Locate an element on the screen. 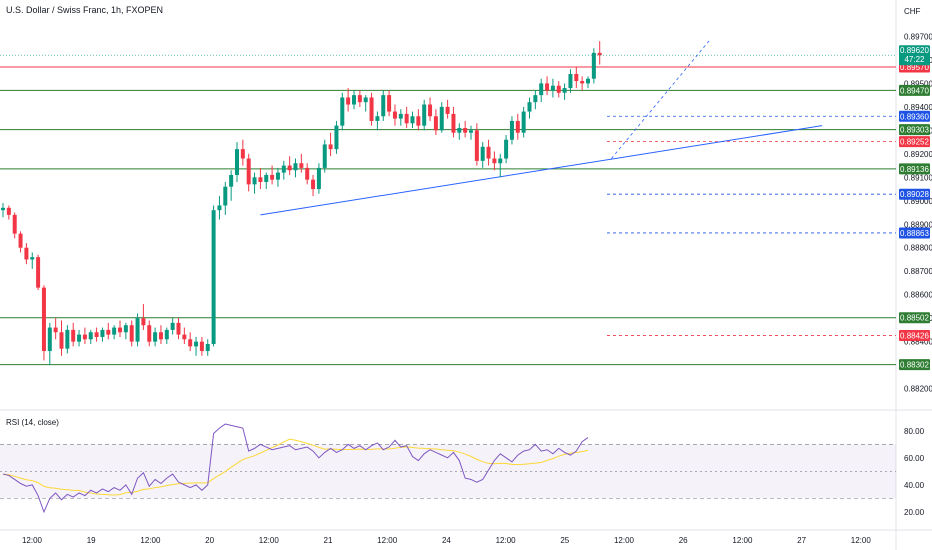  channel-line is located at coordinates (661, 98).